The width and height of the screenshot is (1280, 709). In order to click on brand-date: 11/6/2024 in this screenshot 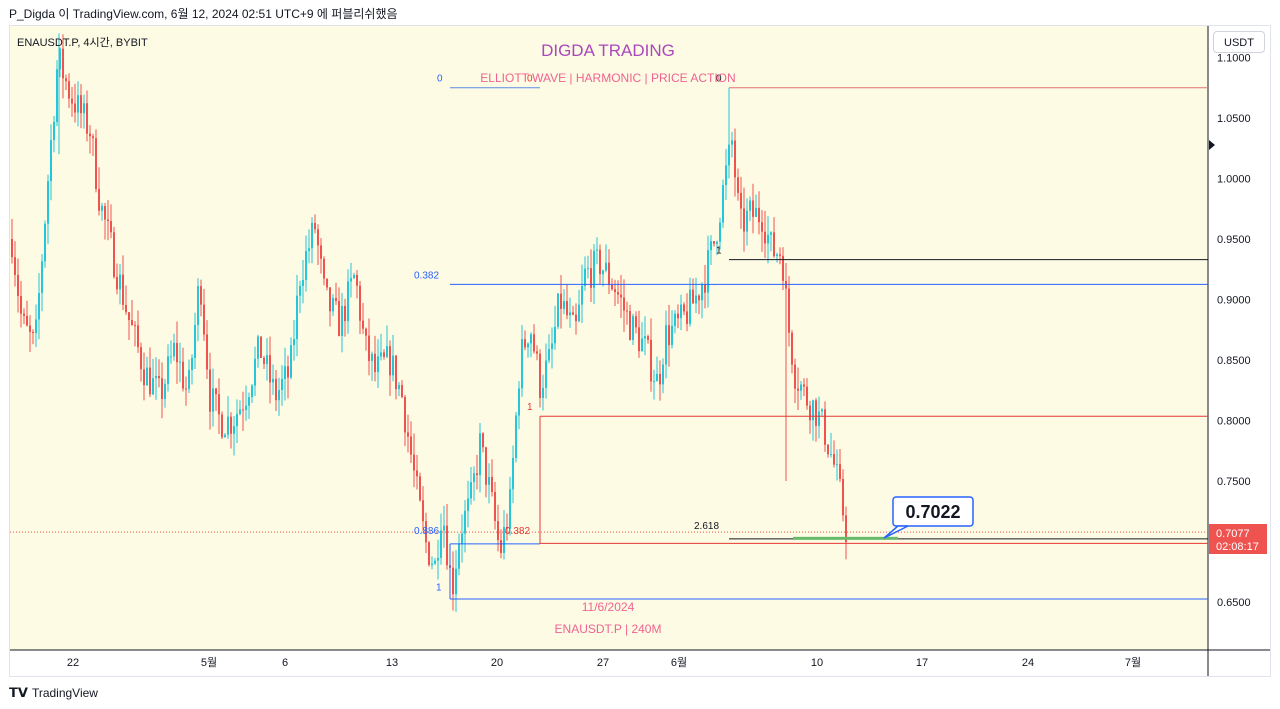, I will do `click(608, 607)`.